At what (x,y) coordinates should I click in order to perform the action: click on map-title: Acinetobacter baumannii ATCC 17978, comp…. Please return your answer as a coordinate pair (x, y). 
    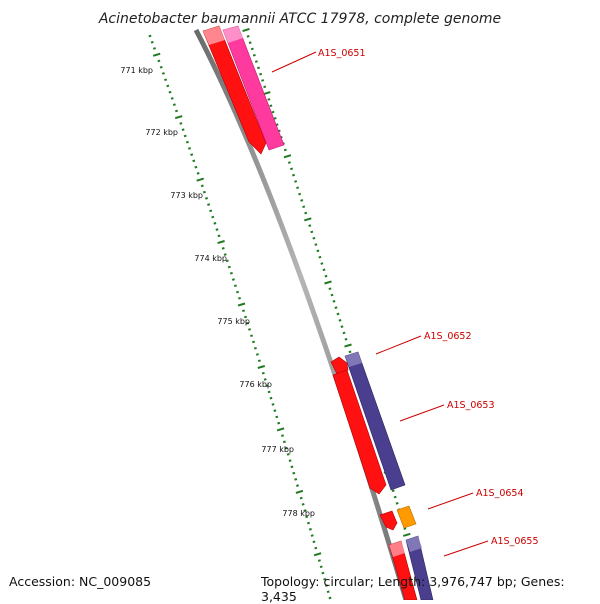
    Looking at the image, I should click on (299, 19).